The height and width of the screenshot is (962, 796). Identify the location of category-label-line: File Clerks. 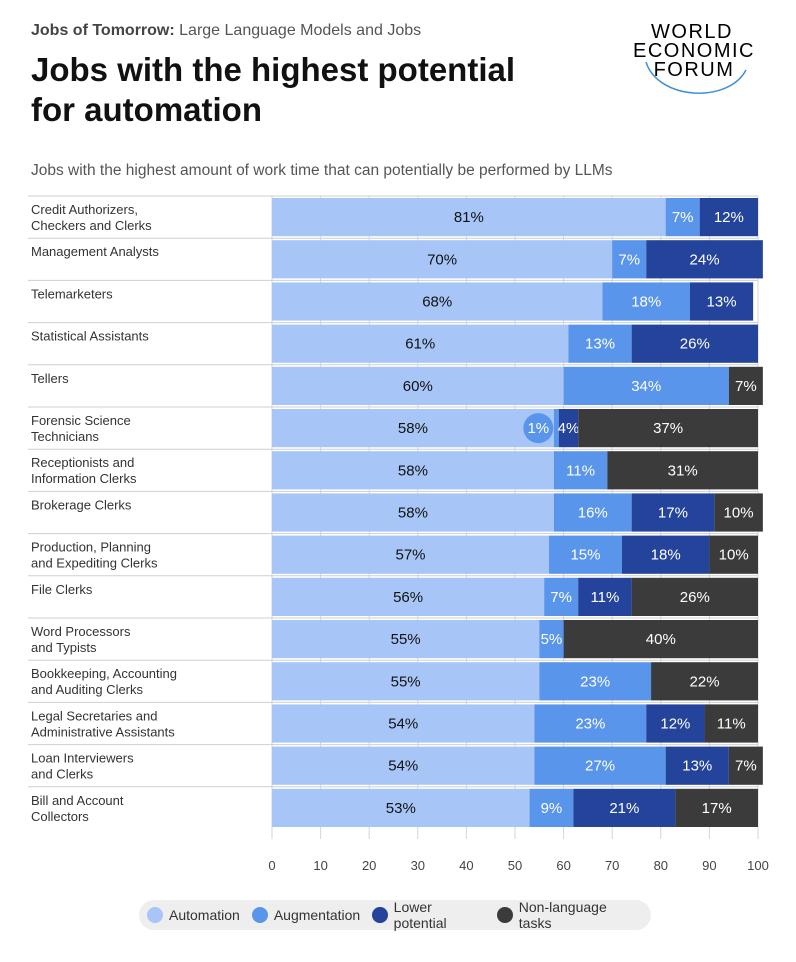
(62, 589).